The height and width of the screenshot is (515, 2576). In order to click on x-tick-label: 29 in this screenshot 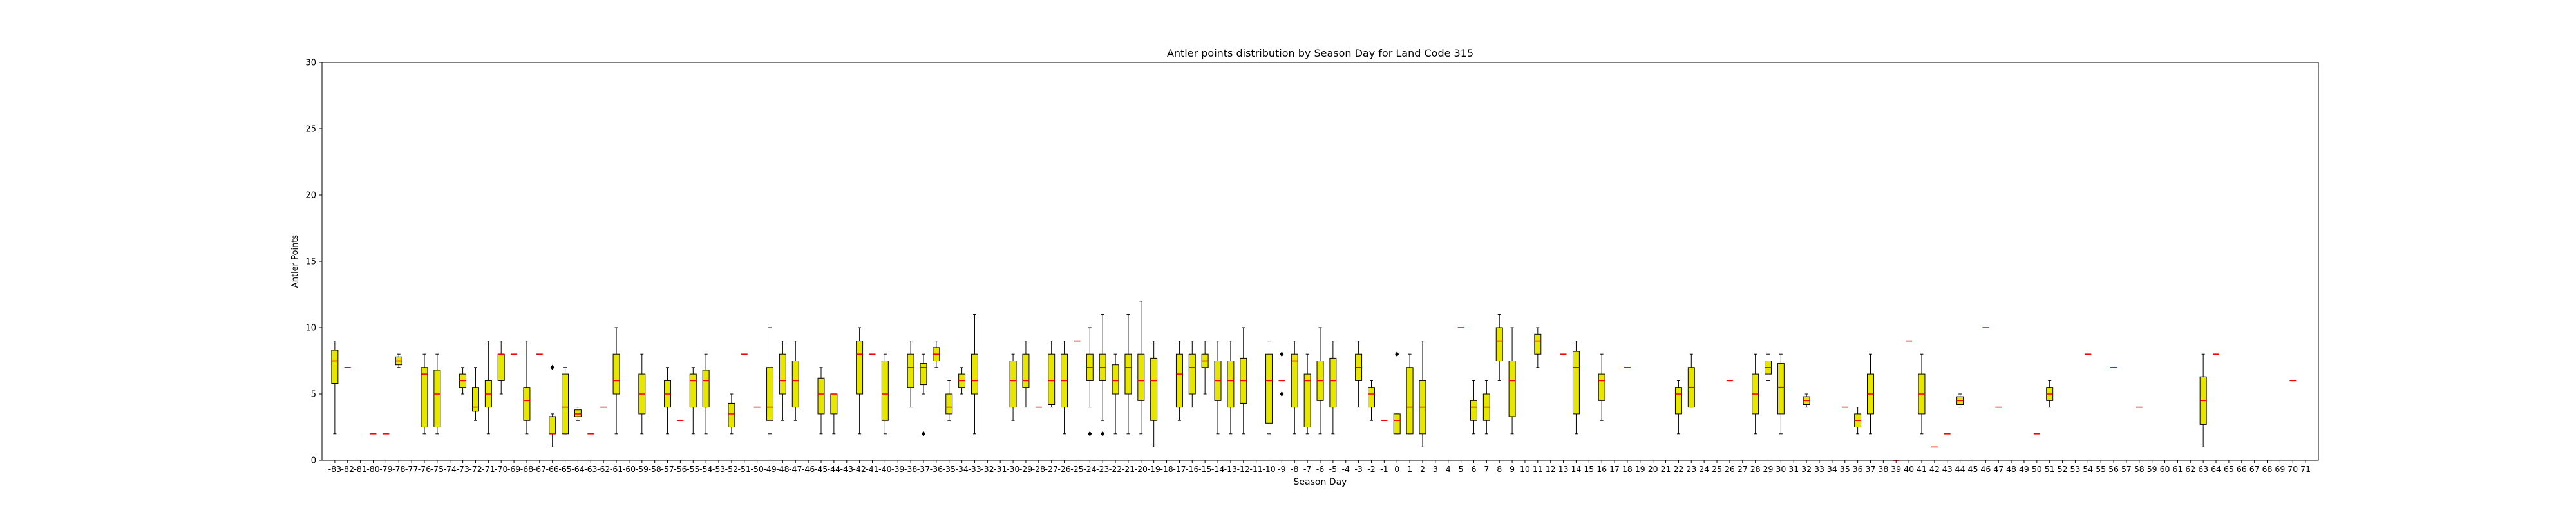, I will do `click(1768, 469)`.